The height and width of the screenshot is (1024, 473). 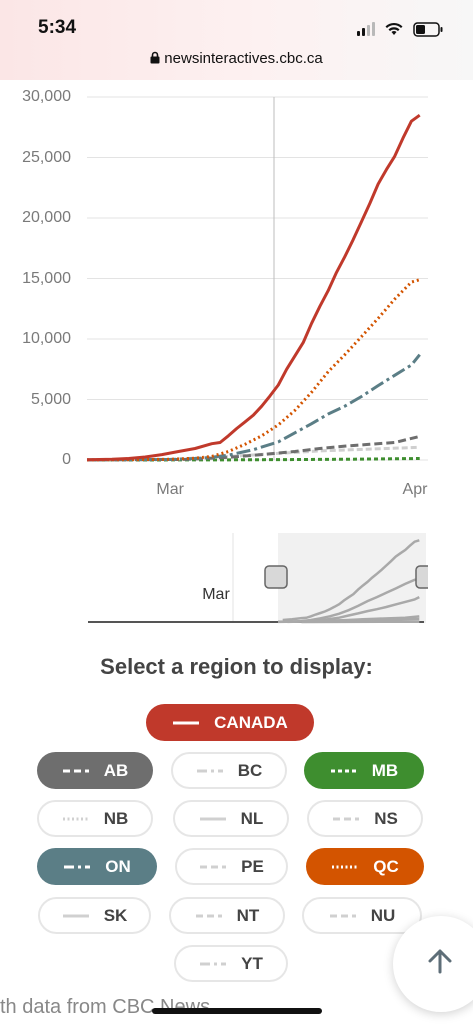 I want to click on y-tick-label: 20,000, so click(x=46, y=217).